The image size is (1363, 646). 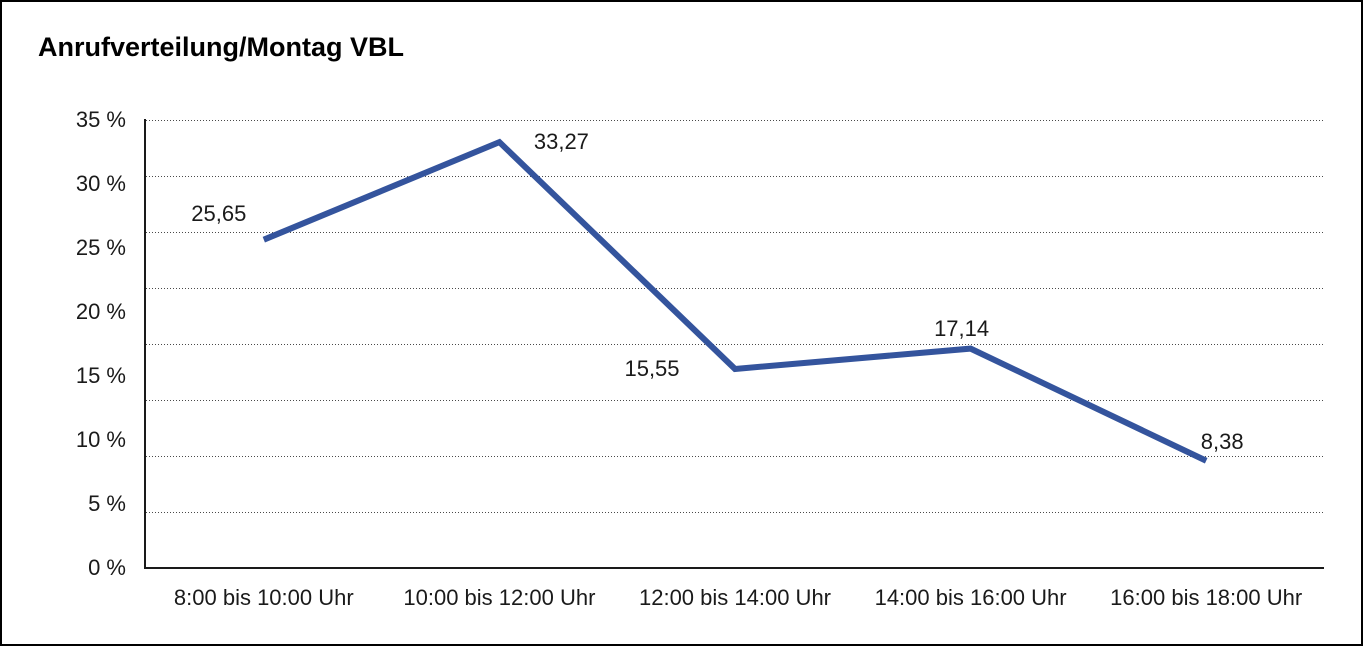 I want to click on data-point-label: 33,27, so click(x=561, y=142).